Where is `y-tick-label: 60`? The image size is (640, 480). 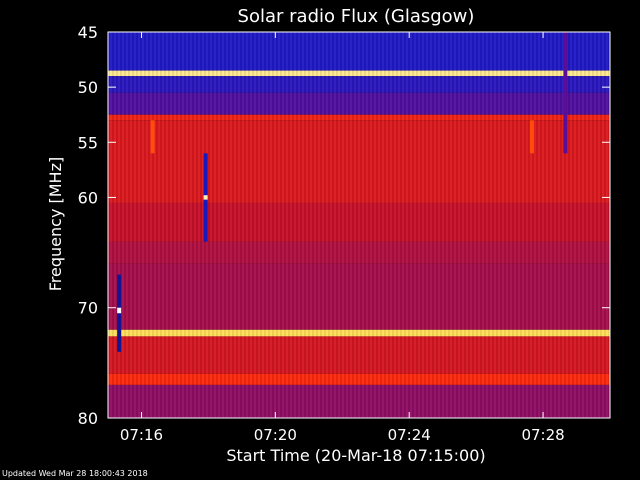
y-tick-label: 60 is located at coordinates (88, 197).